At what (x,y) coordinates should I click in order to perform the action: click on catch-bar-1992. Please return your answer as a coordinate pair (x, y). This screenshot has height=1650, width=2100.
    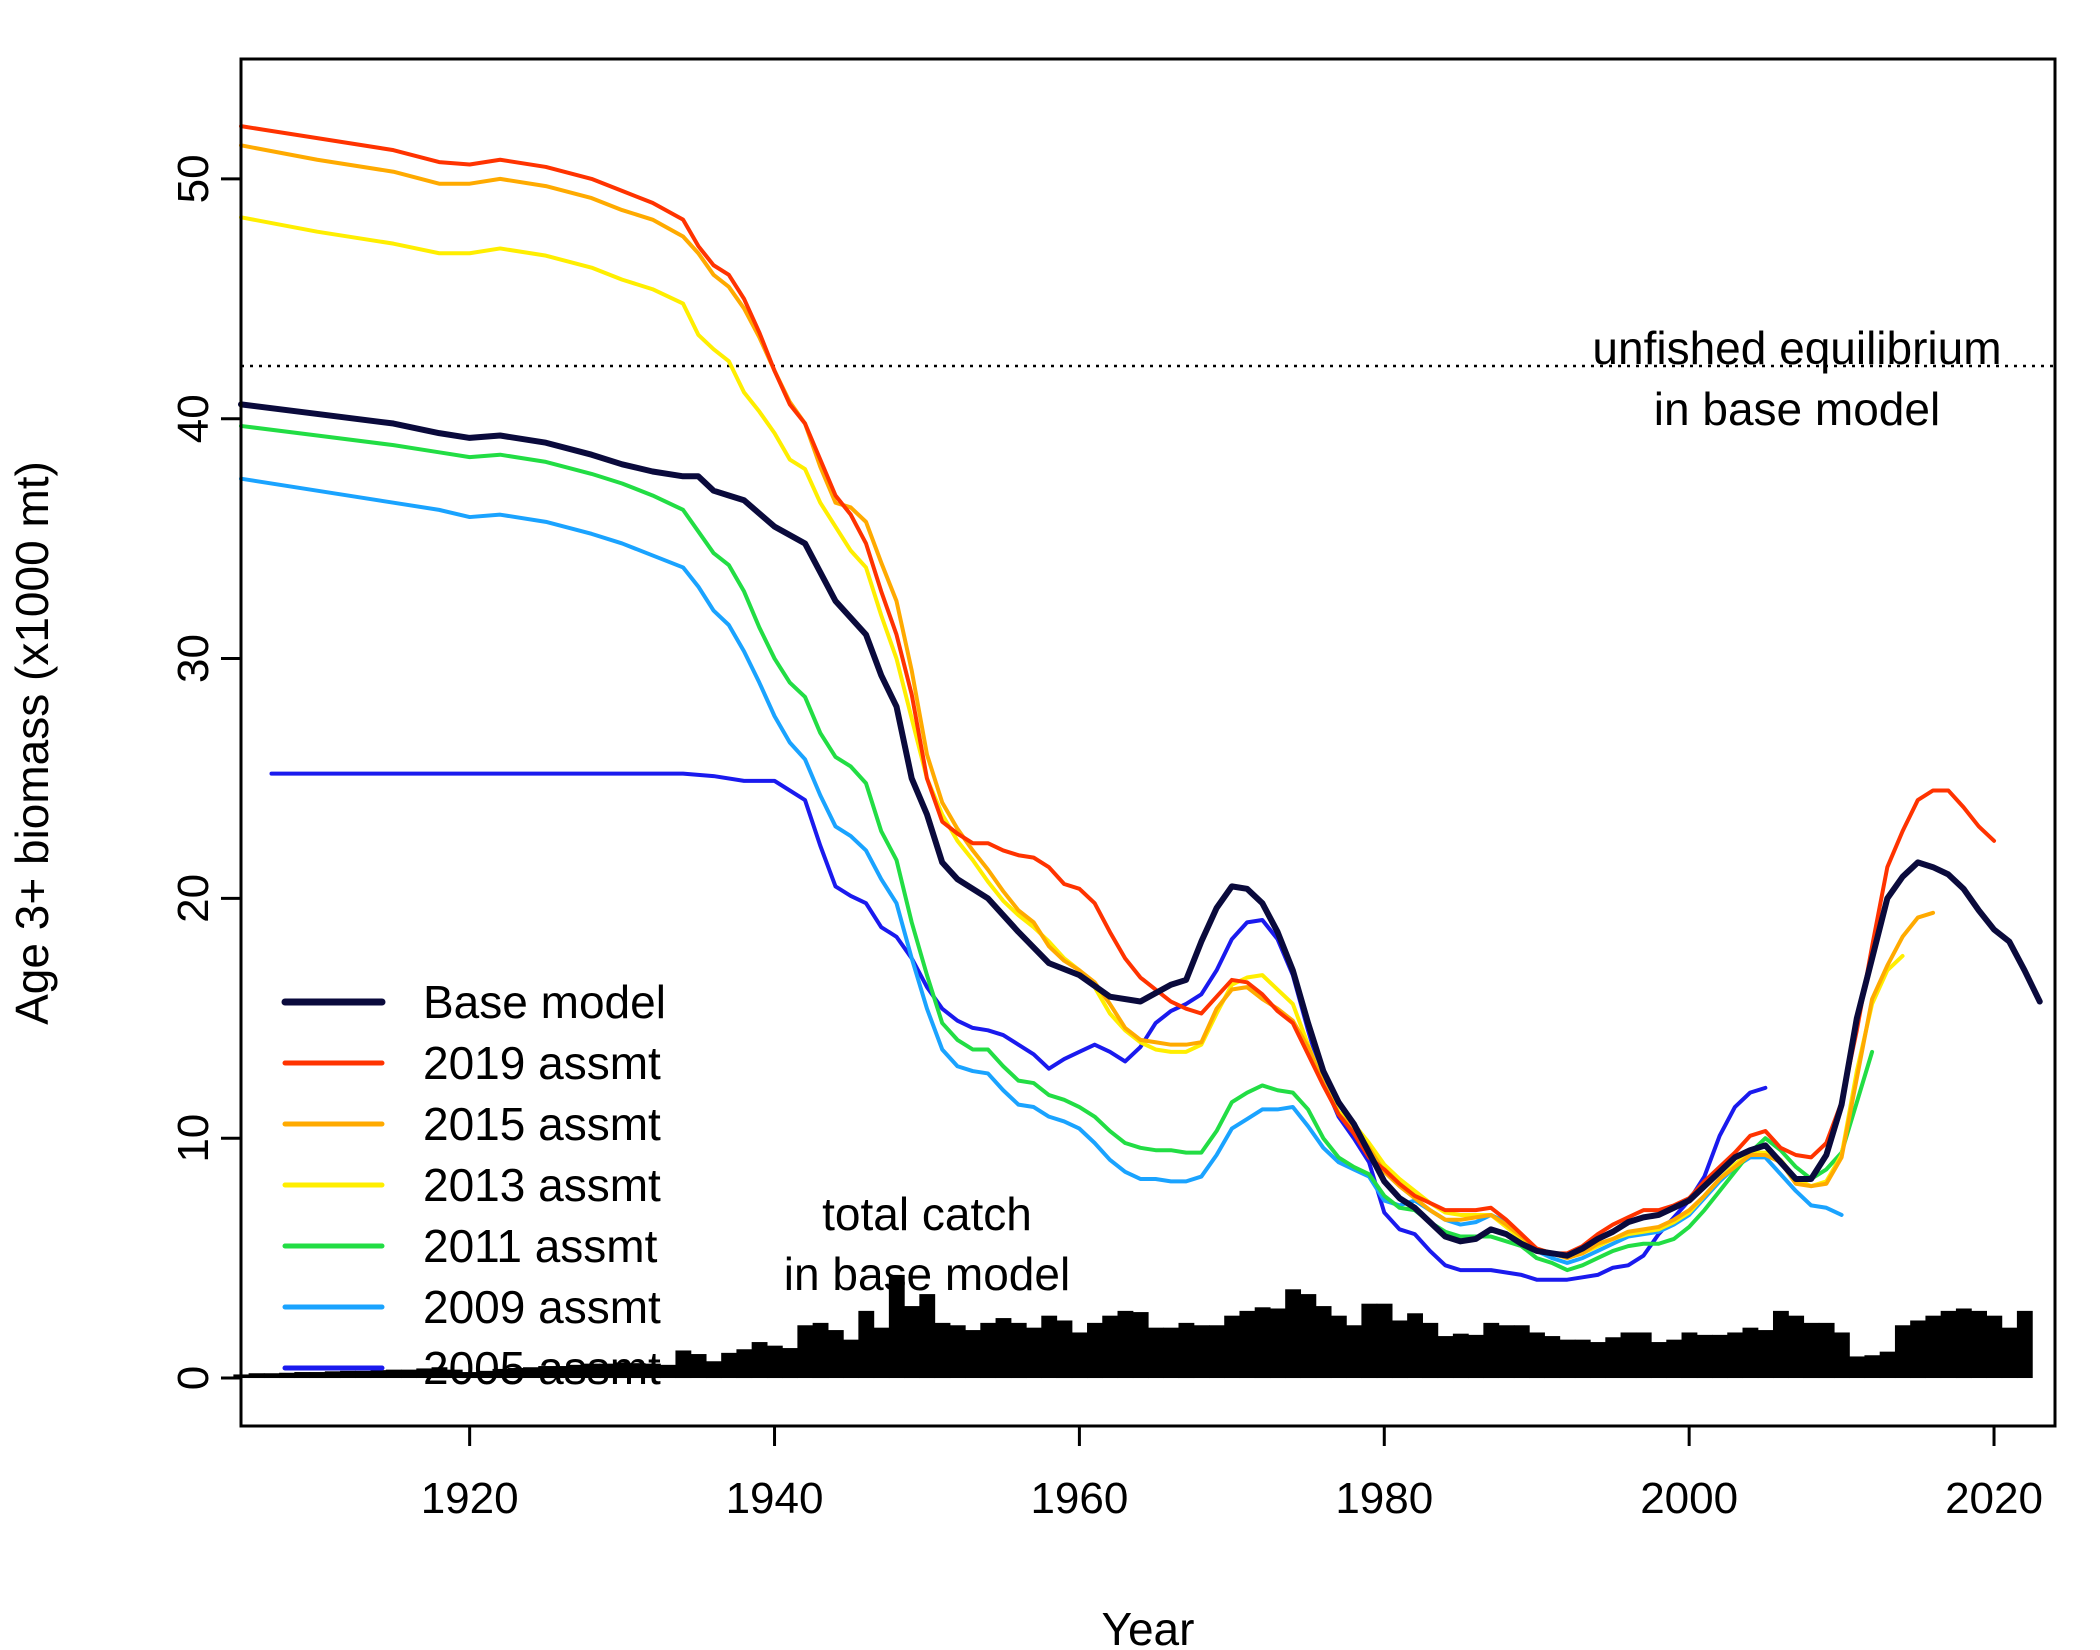
    Looking at the image, I should click on (1567, 1359).